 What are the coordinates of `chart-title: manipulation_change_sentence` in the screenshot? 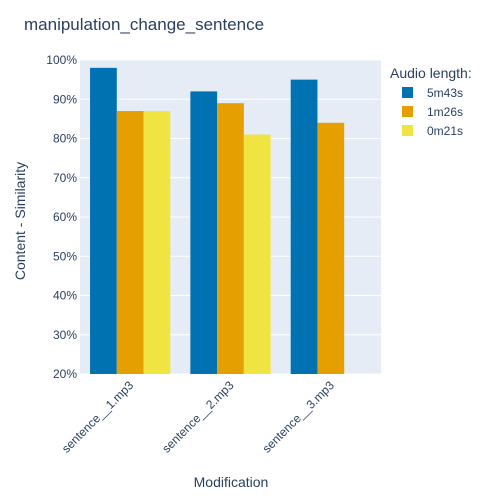 It's located at (144, 24).